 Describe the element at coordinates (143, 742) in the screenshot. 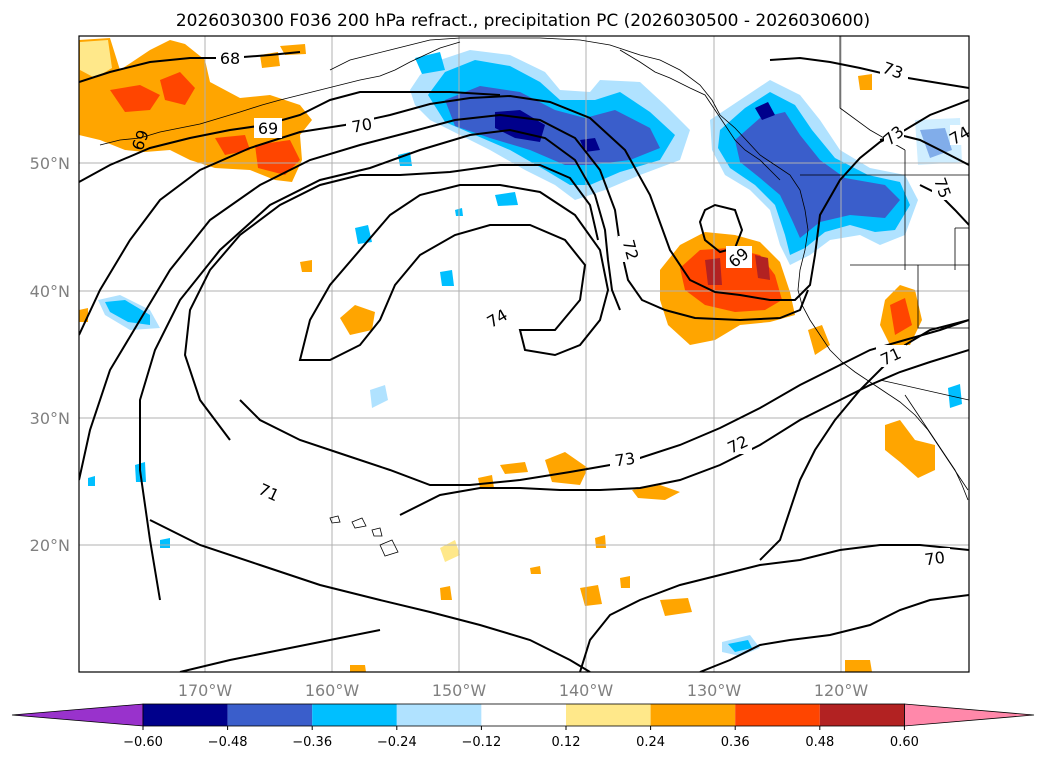

I see `colorbar-tick-label: −0.60` at that location.